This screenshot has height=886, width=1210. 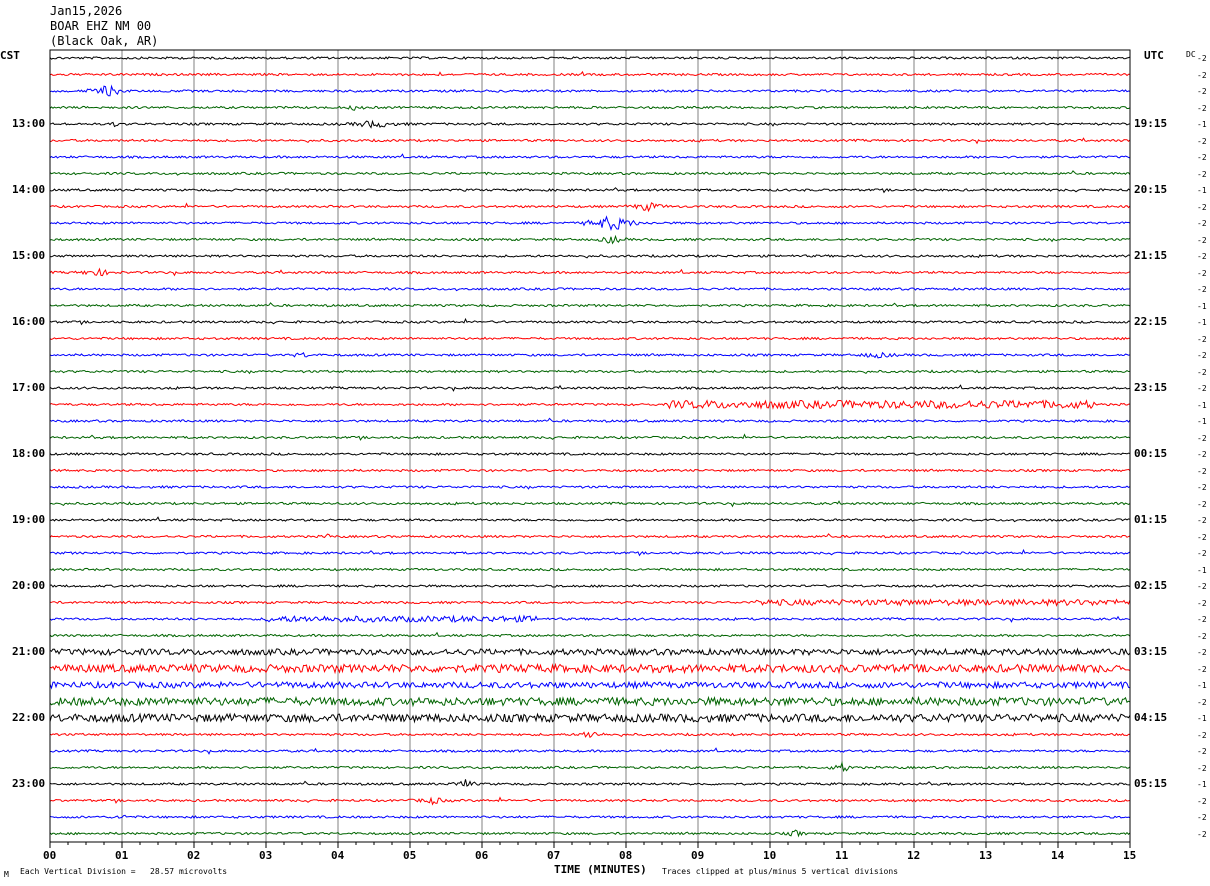 What do you see at coordinates (104, 41) in the screenshot?
I see `chart-location: (Black Oak, AR)` at bounding box center [104, 41].